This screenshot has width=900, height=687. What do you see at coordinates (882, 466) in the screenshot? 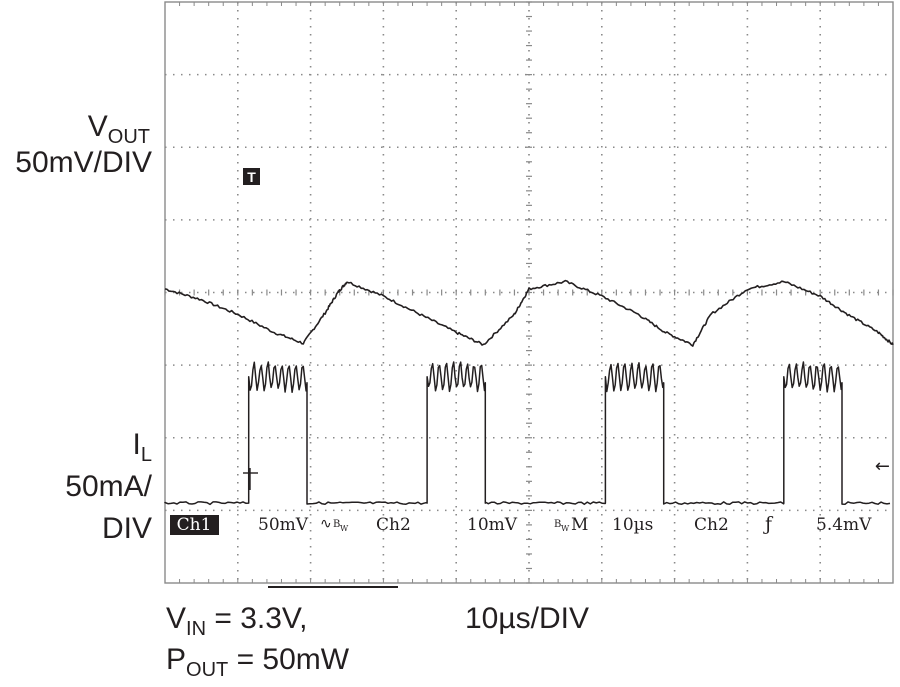
I see `trigger-level-arrow: ←` at bounding box center [882, 466].